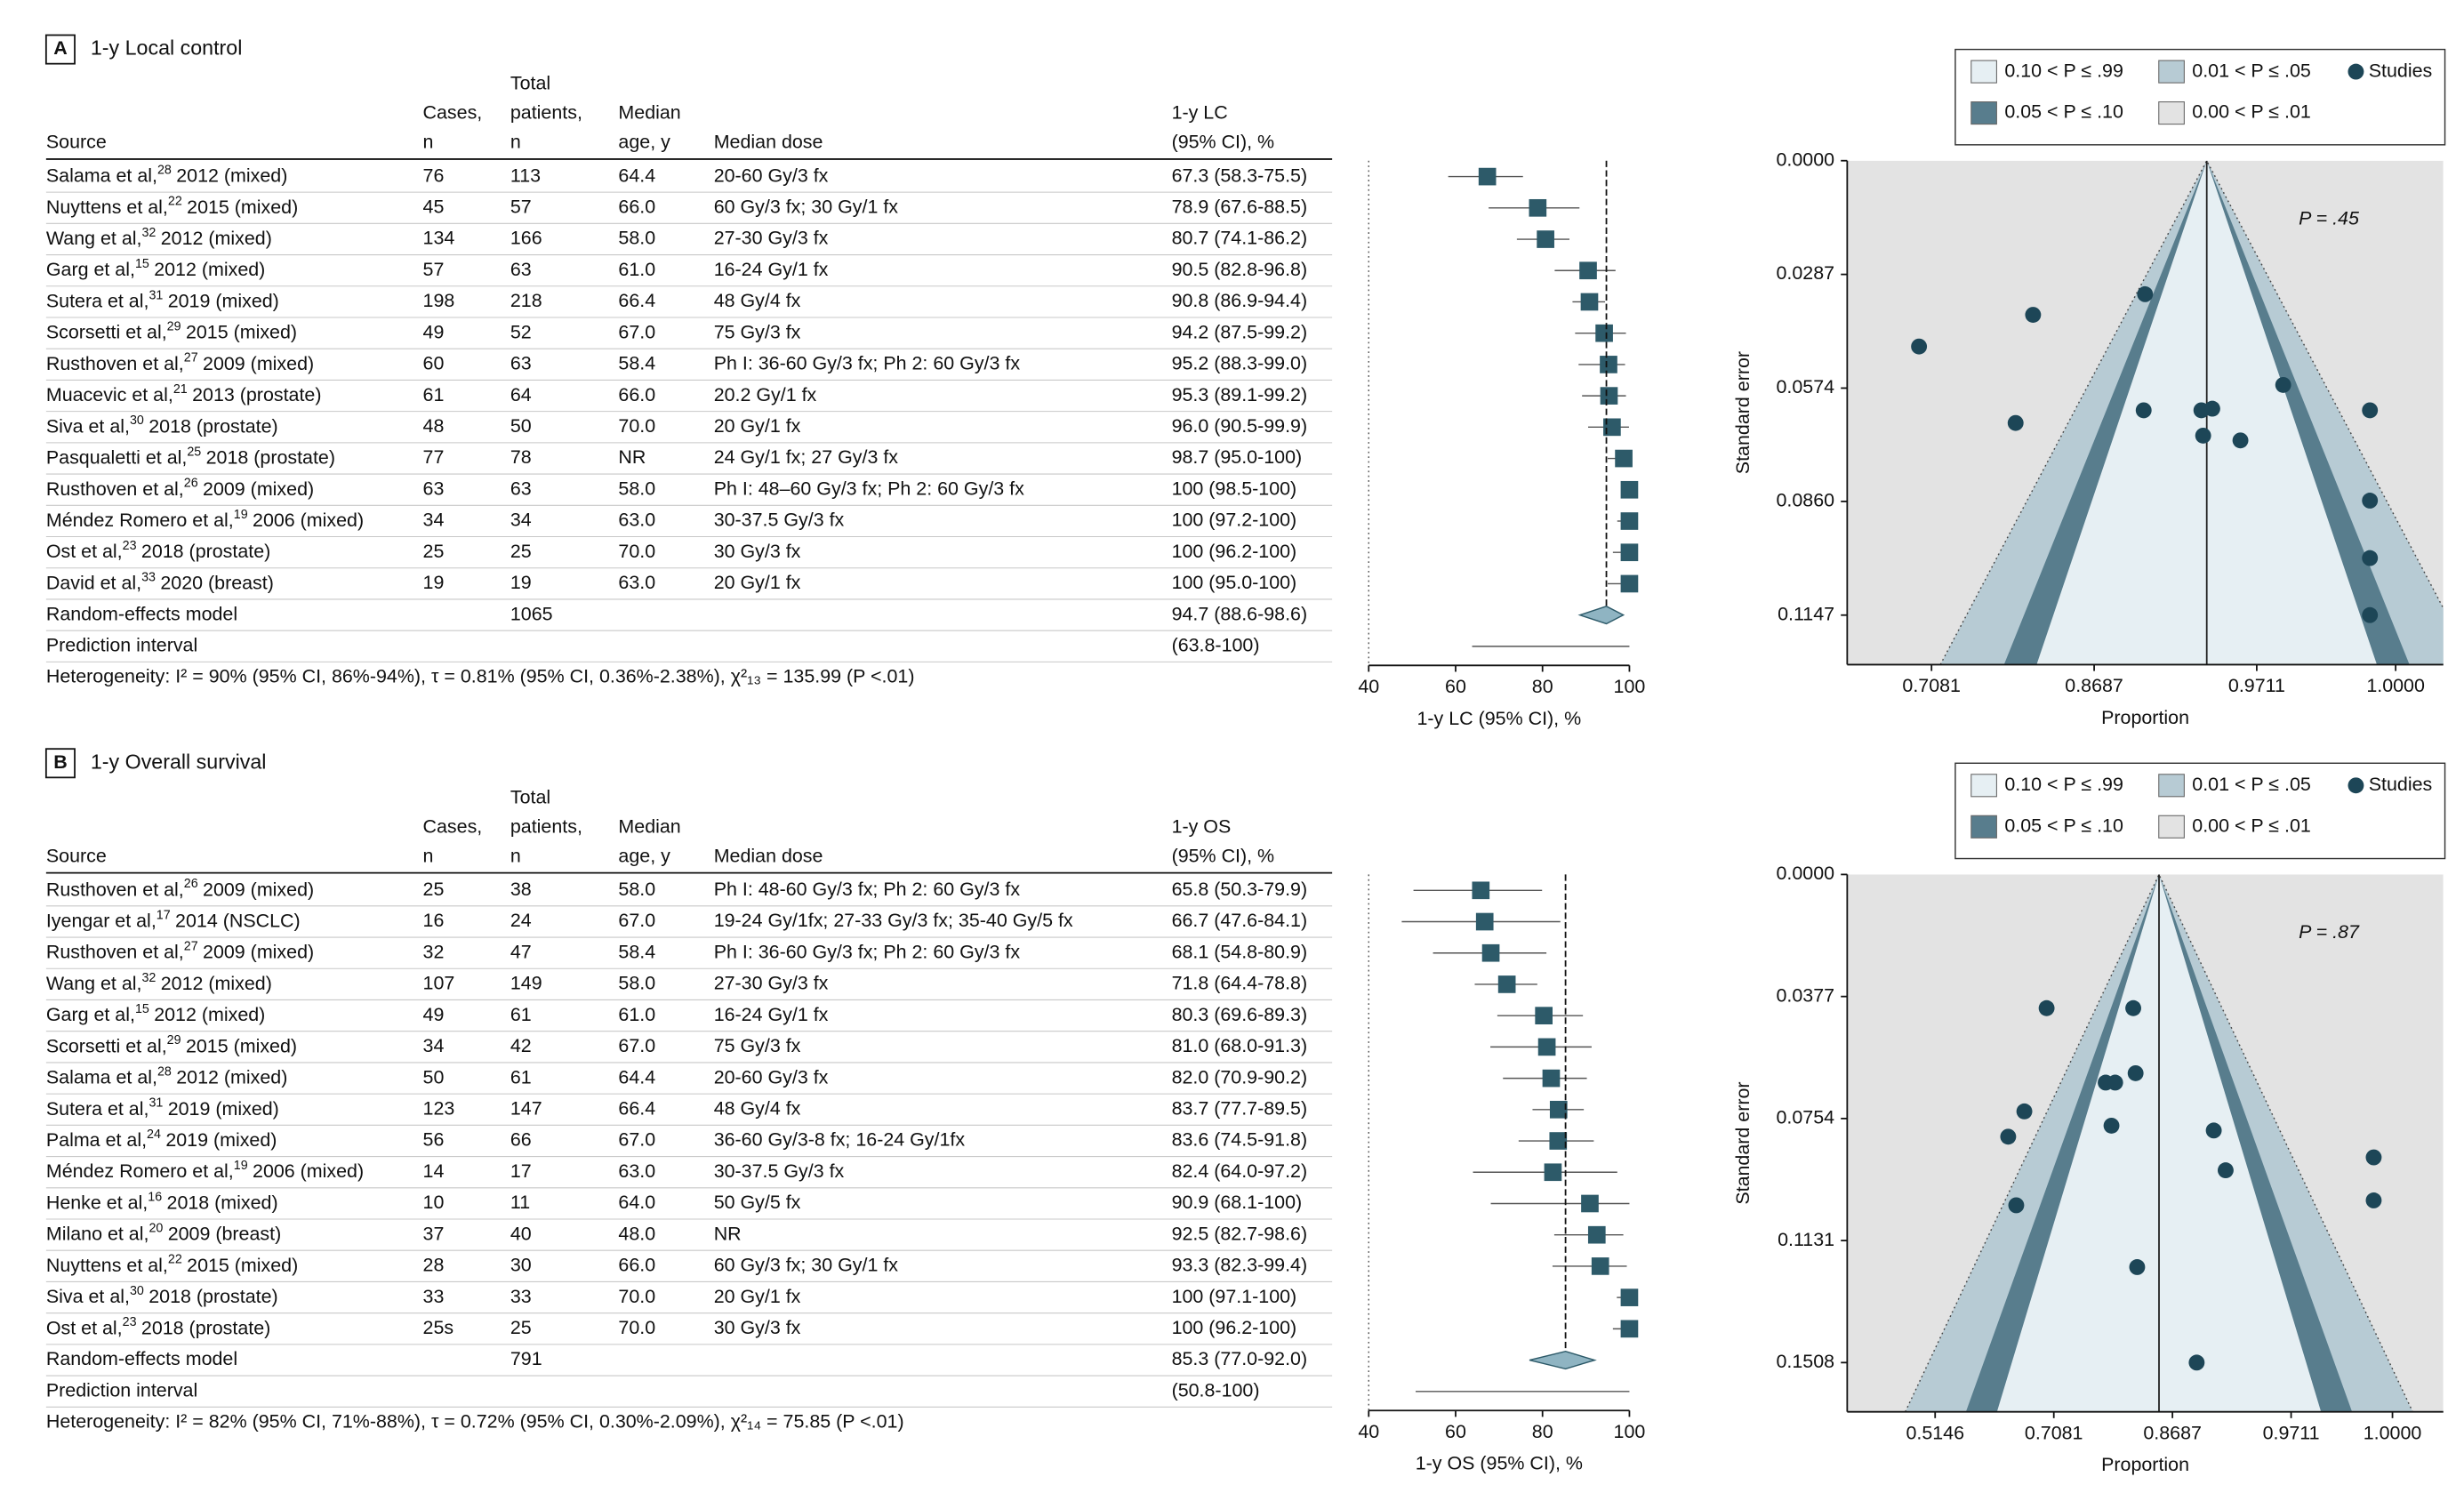  What do you see at coordinates (96, 1140) in the screenshot?
I see `source-author: Palma et al,` at bounding box center [96, 1140].